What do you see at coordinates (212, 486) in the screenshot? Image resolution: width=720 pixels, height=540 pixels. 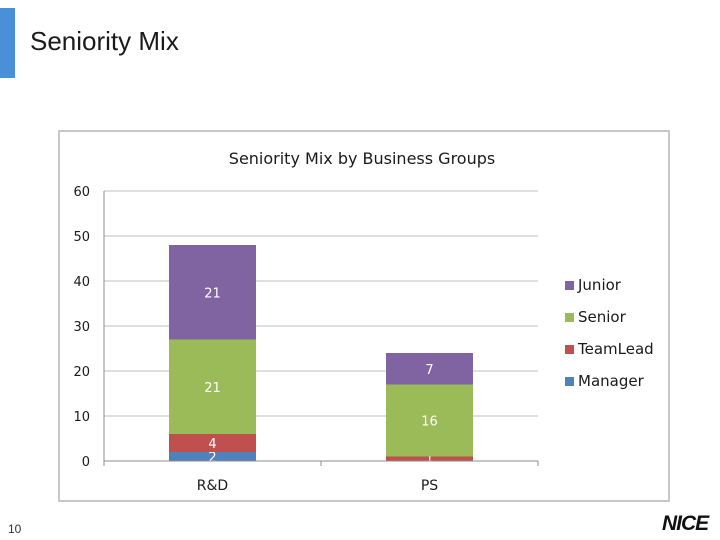 I see `x-tick-label: R&D` at bounding box center [212, 486].